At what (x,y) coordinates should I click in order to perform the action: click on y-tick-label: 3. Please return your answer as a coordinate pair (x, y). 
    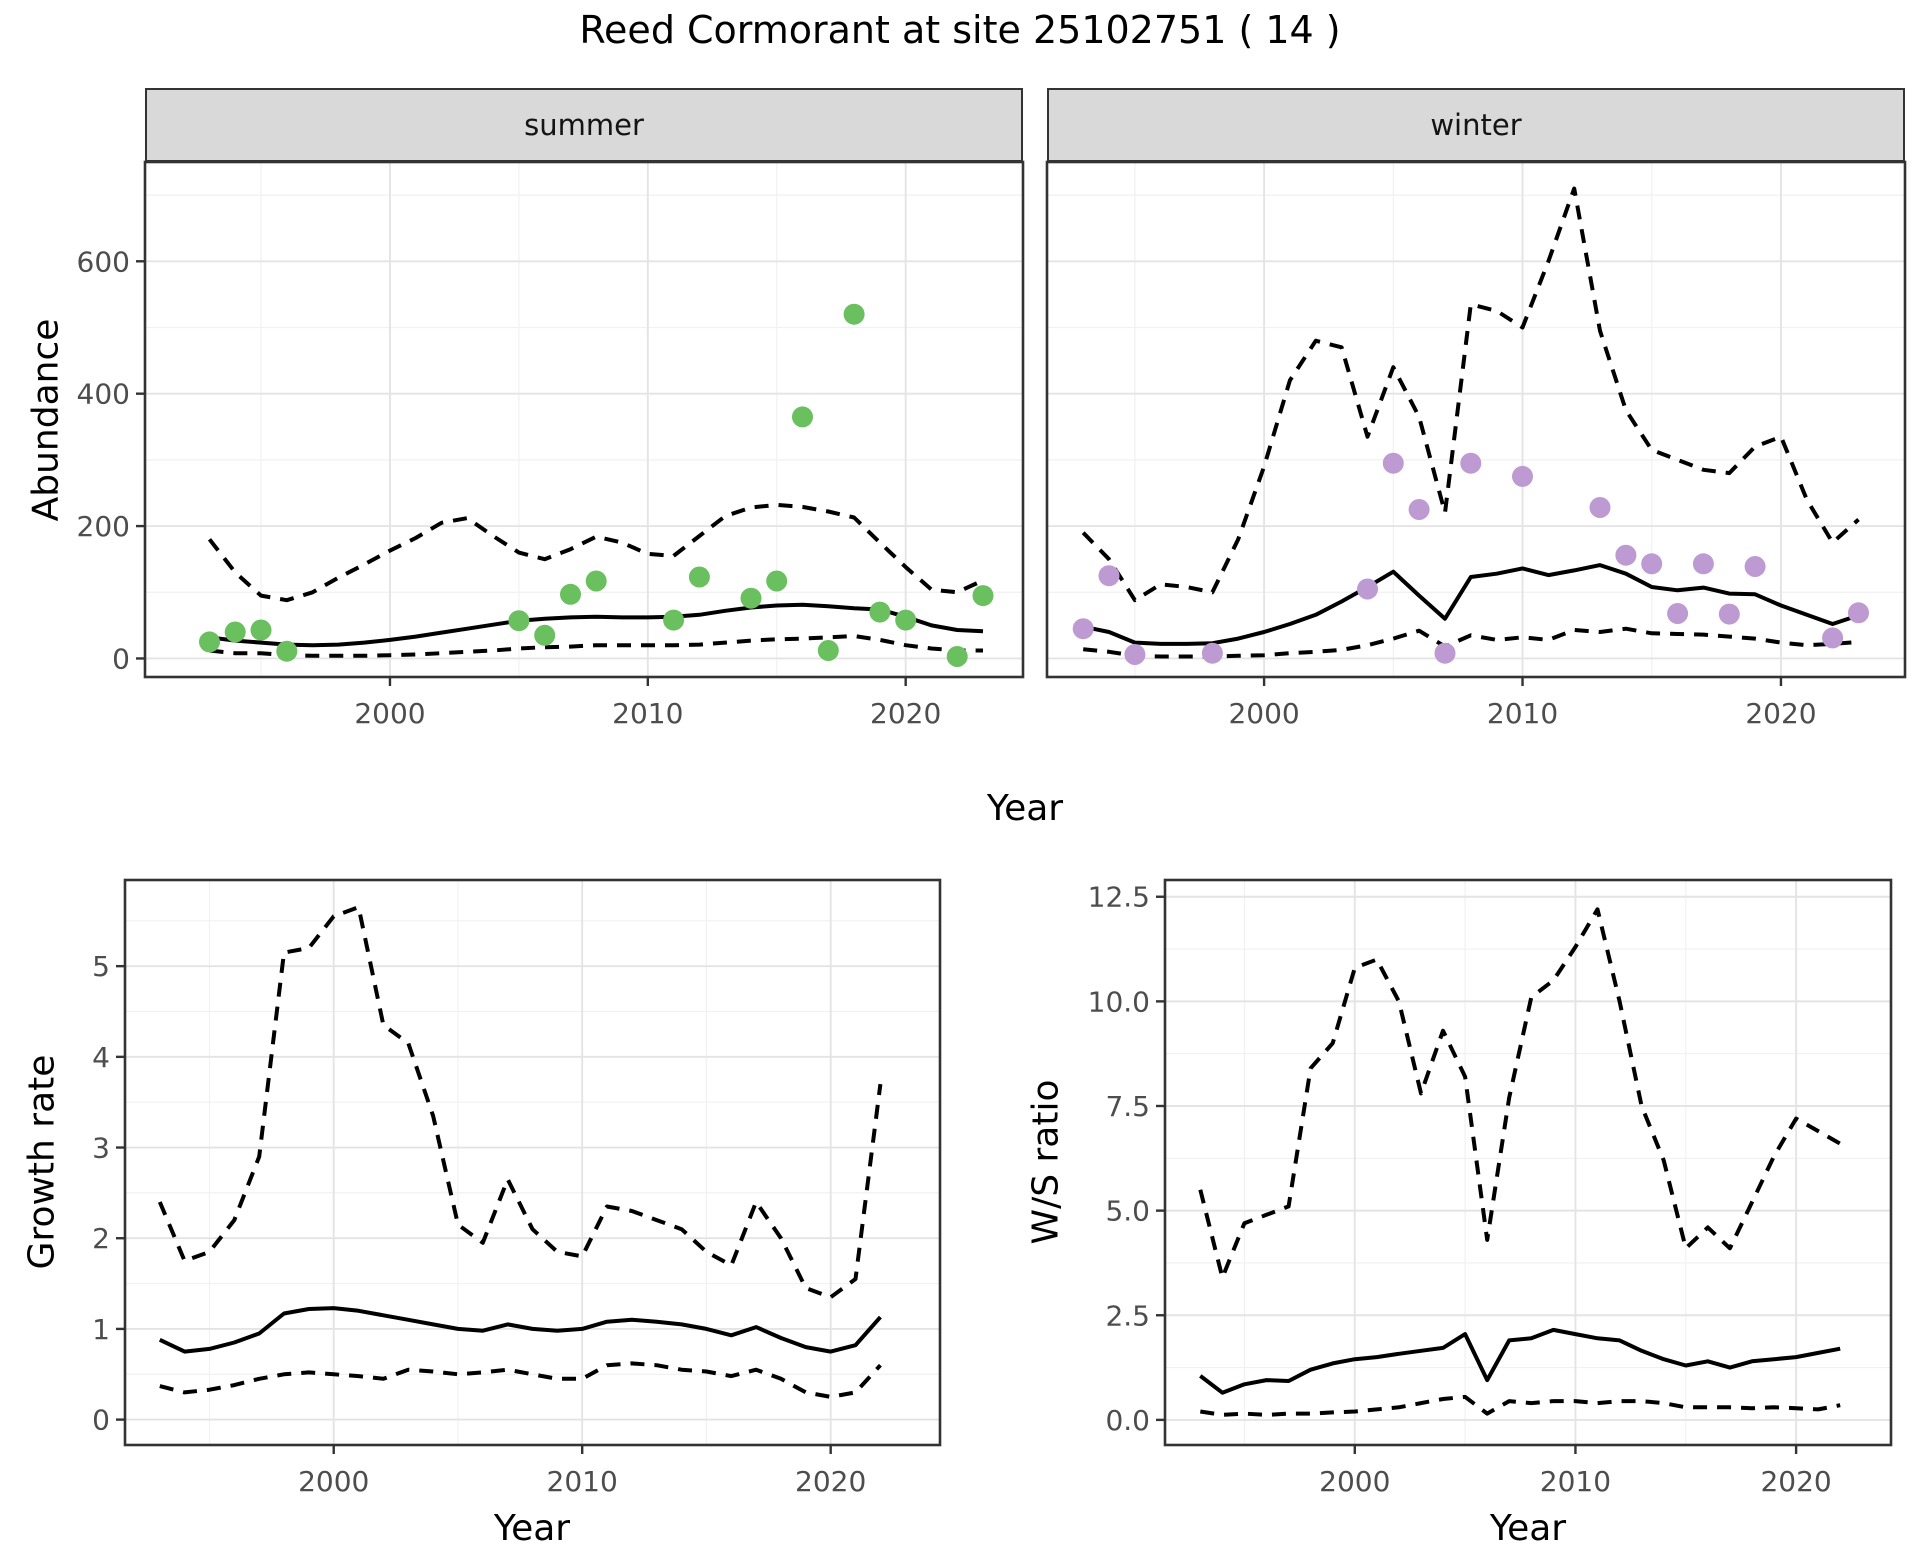
    Looking at the image, I should click on (101, 1148).